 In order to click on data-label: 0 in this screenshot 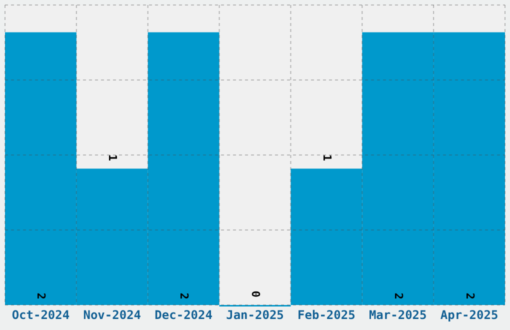, I will do `click(255, 294)`.